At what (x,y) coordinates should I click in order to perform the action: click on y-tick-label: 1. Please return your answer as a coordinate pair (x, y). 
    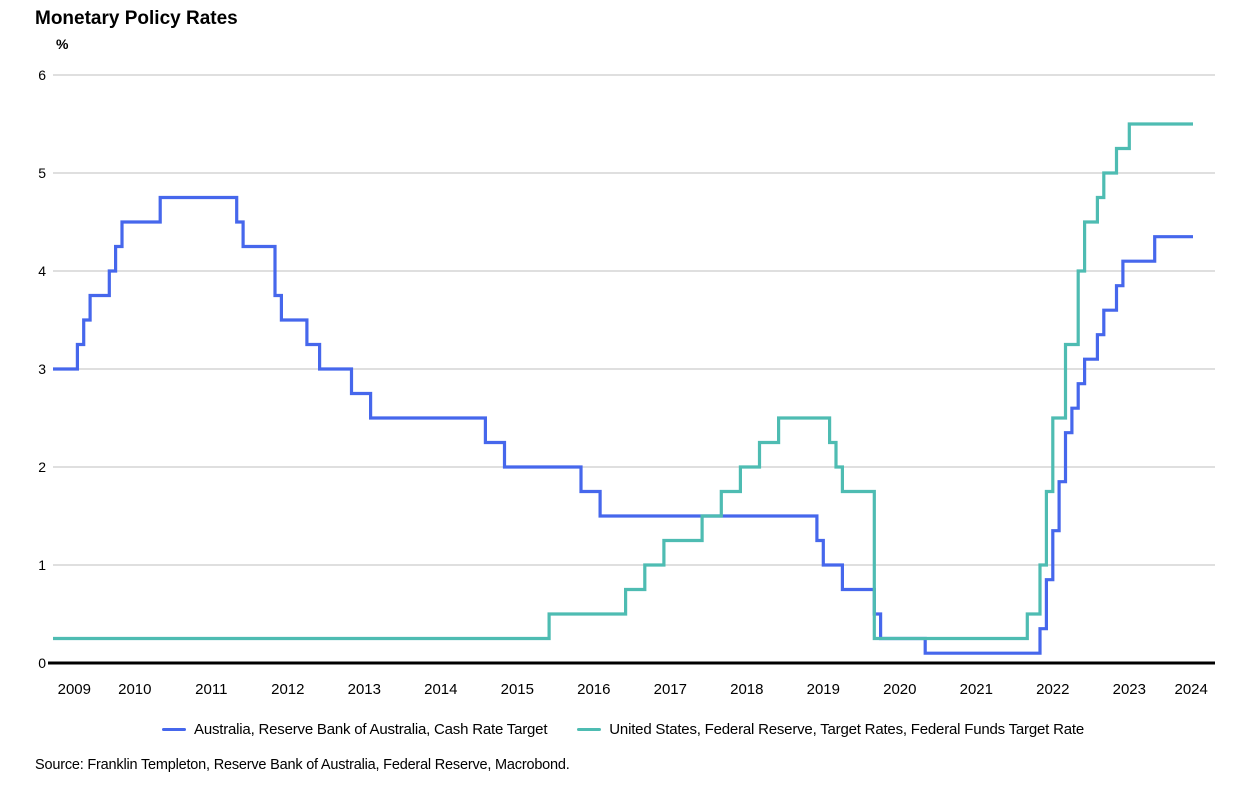
    Looking at the image, I should click on (42, 565).